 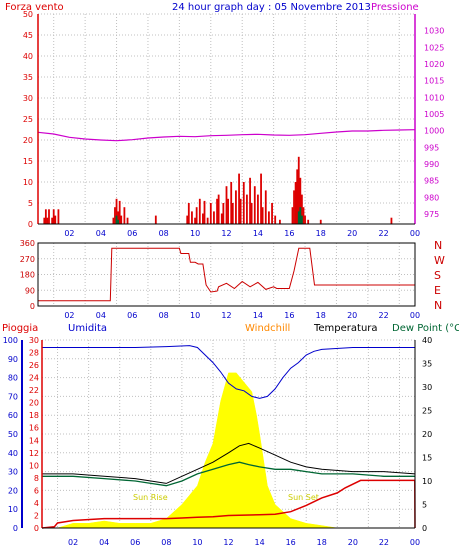 I want to click on pressure-tick-label: 1030, so click(x=434, y=31).